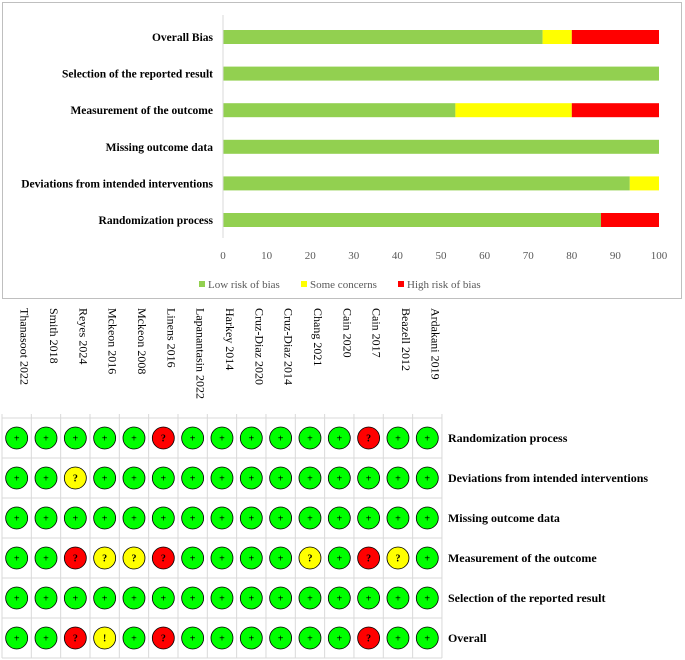  Describe the element at coordinates (572, 256) in the screenshot. I see `x-tick-label: 80` at that location.